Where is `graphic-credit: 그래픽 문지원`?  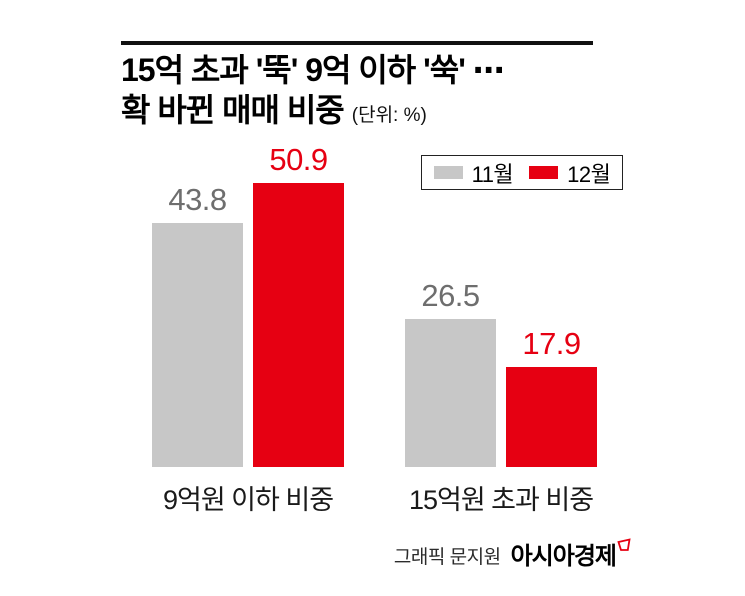
graphic-credit: 그래픽 문지원 is located at coordinates (447, 557).